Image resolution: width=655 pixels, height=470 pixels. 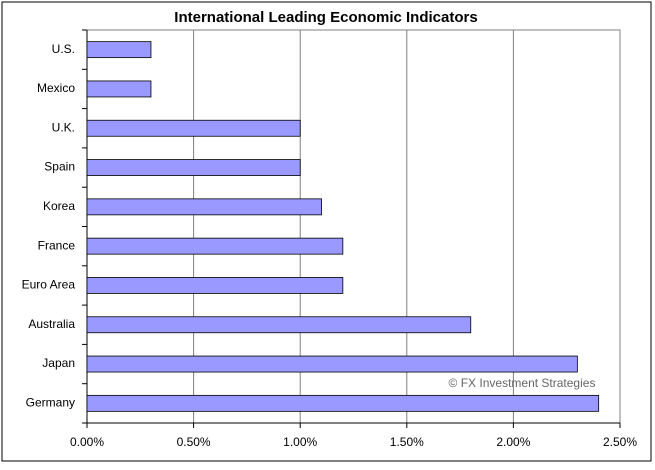 What do you see at coordinates (620, 442) in the screenshot?
I see `x-tick-label: 2.50%` at bounding box center [620, 442].